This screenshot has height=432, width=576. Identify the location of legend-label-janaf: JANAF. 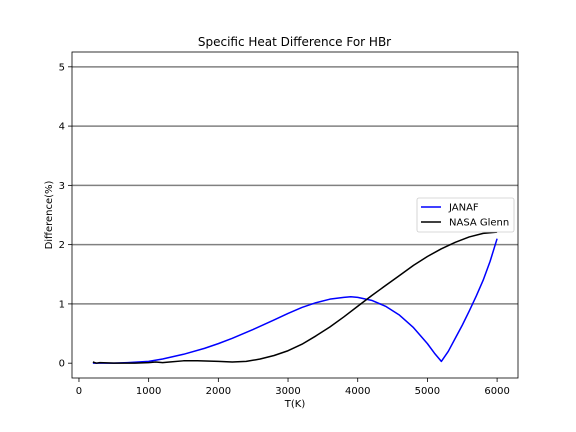
(463, 208).